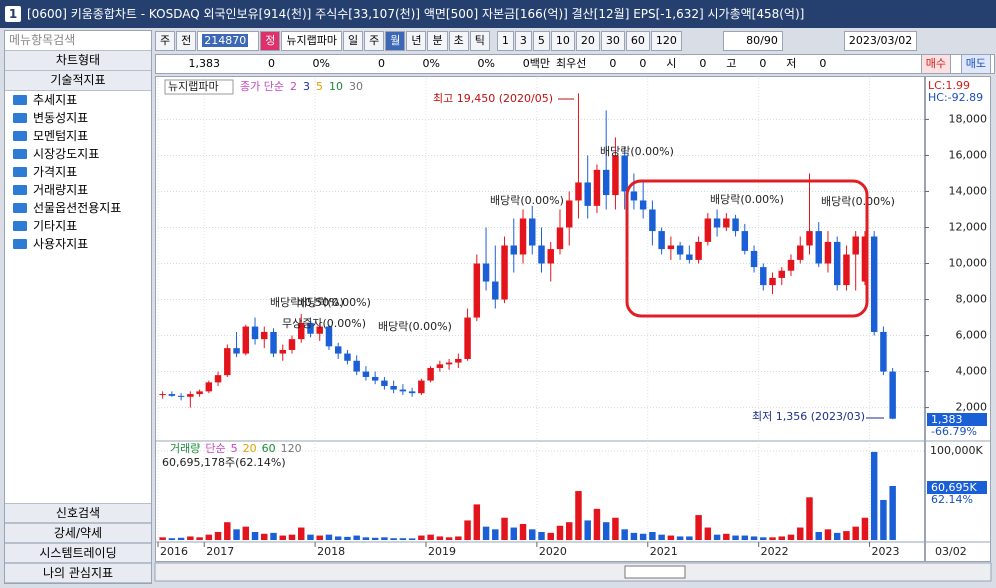 The height and width of the screenshot is (588, 996). I want to click on x-tick-label: 2019, so click(442, 551).